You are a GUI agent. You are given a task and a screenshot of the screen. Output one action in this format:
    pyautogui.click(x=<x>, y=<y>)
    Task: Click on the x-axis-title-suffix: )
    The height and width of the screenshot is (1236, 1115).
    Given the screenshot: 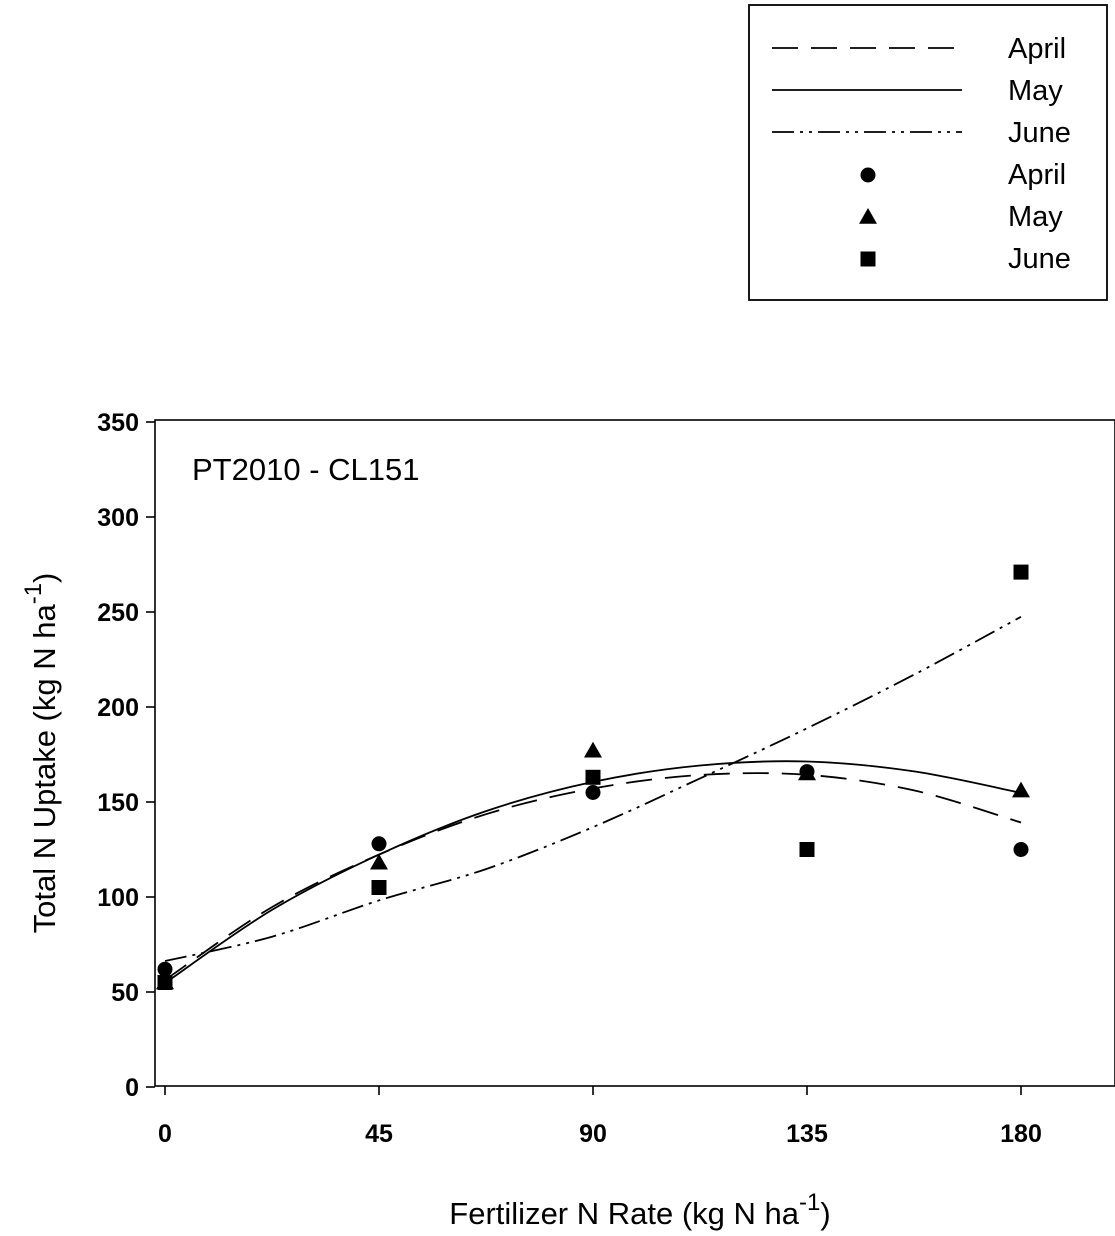 What is the action you would take?
    pyautogui.click(x=825, y=1213)
    